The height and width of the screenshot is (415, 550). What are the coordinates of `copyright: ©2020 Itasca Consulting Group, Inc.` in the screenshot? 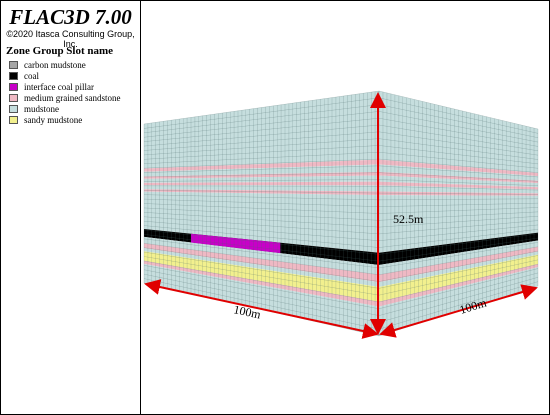 It's located at (70, 39).